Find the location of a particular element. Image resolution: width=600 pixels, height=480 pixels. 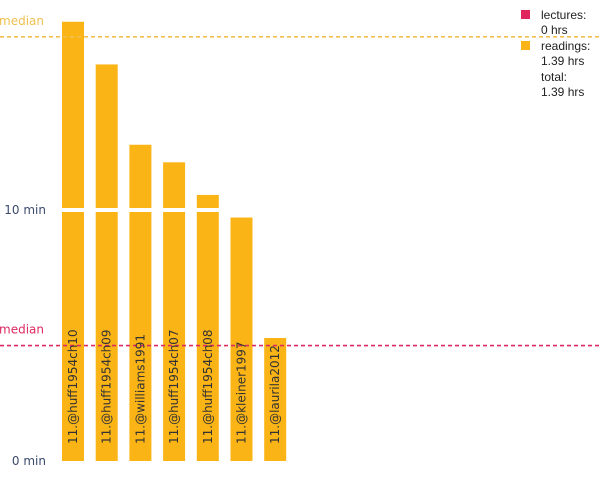

bar-label-5: 11.@kleiner1997 is located at coordinates (242, 392).